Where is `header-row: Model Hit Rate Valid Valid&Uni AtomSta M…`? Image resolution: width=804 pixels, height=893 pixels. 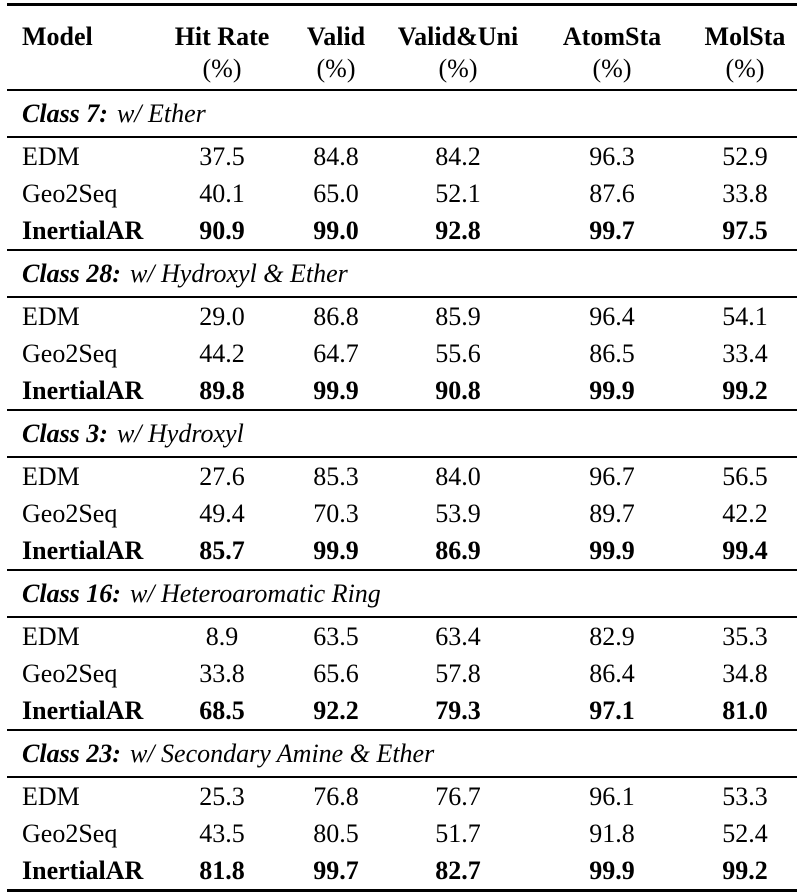
header-row: Model Hit Rate Valid Valid&Uni AtomSta M… is located at coordinates (402, 29).